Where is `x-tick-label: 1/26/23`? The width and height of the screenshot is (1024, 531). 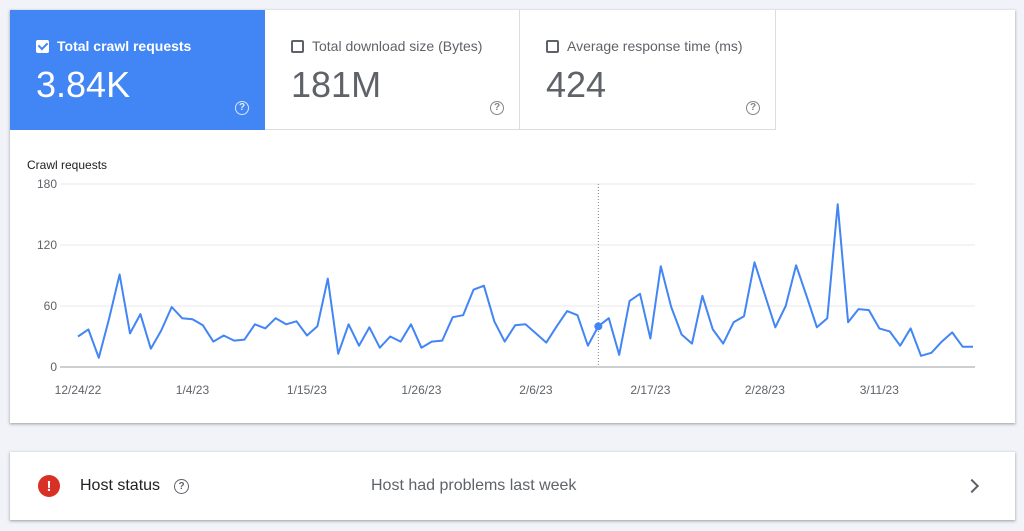
x-tick-label: 1/26/23 is located at coordinates (421, 390).